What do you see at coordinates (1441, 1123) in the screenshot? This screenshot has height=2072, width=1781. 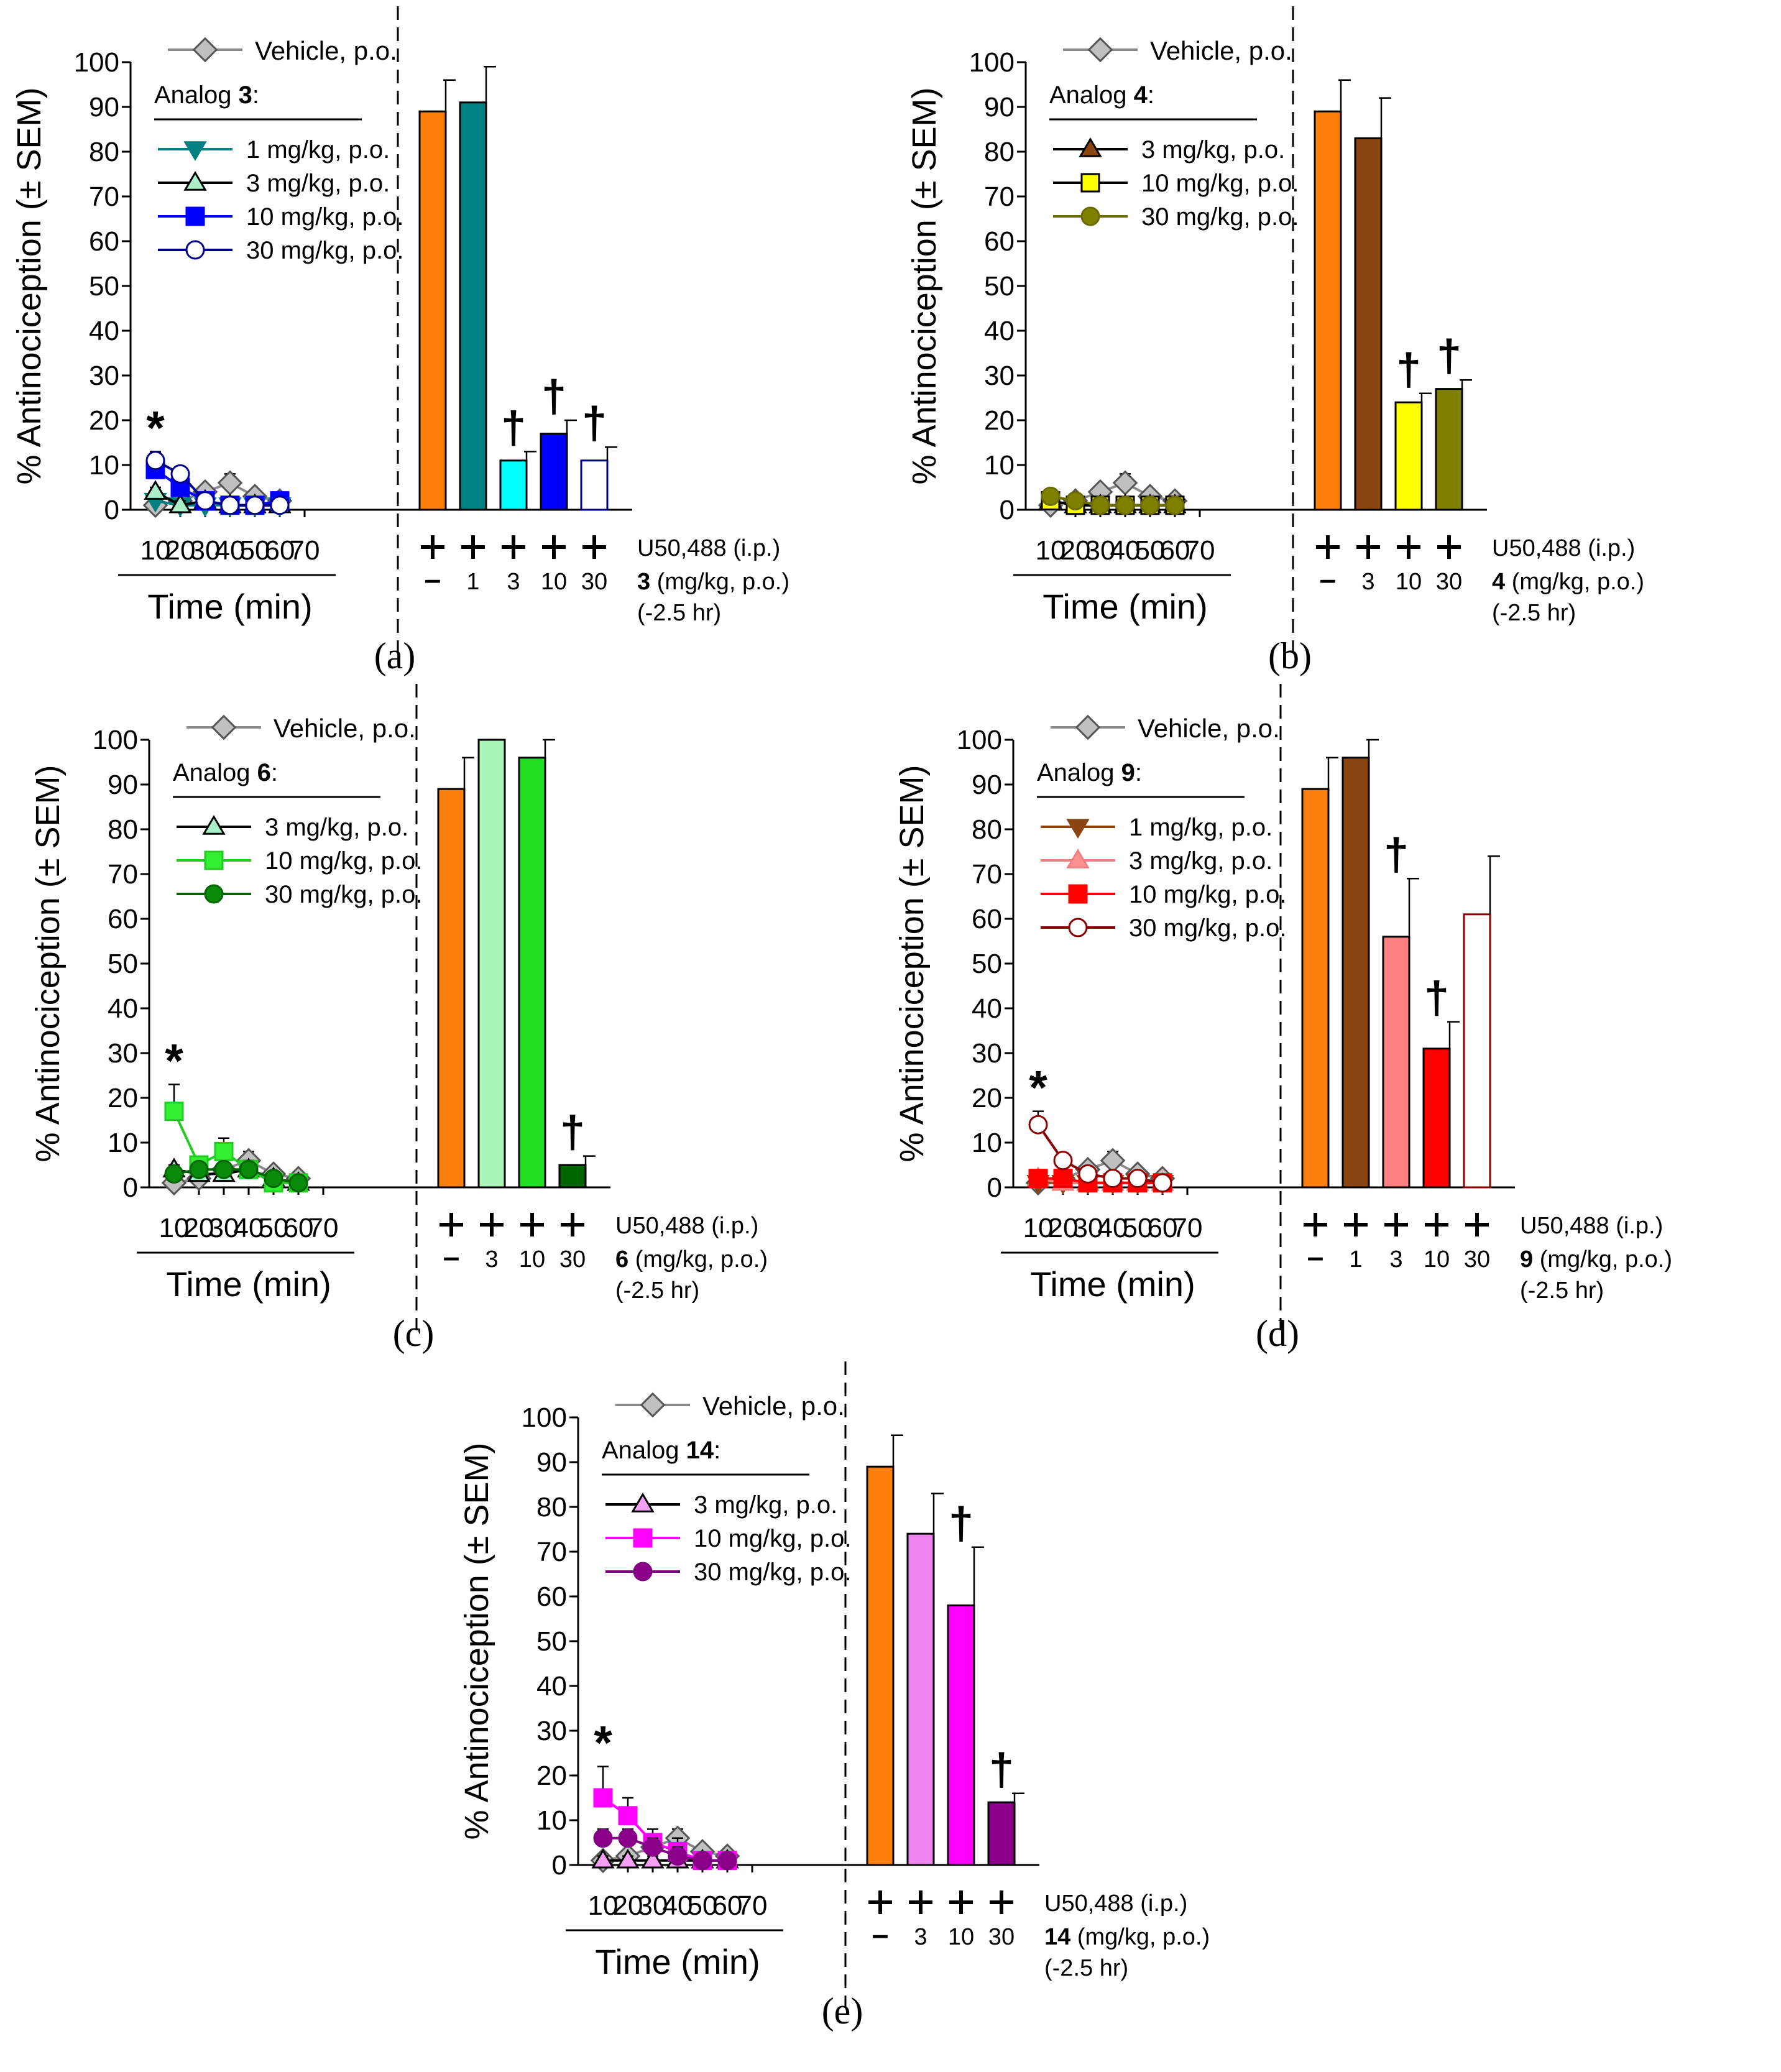 I see `bar-group: † 10` at bounding box center [1441, 1123].